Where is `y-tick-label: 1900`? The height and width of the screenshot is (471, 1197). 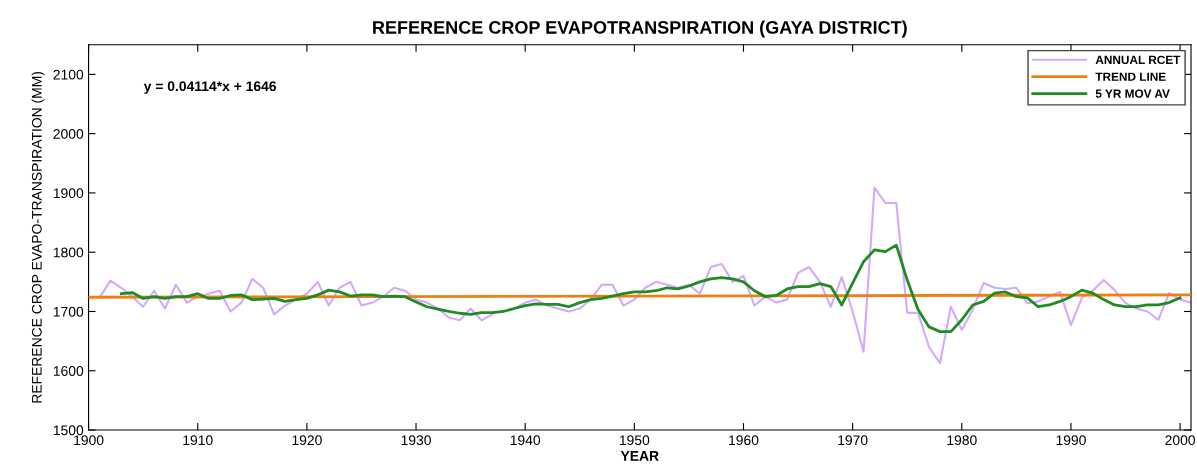
y-tick-label: 1900 is located at coordinates (68, 193).